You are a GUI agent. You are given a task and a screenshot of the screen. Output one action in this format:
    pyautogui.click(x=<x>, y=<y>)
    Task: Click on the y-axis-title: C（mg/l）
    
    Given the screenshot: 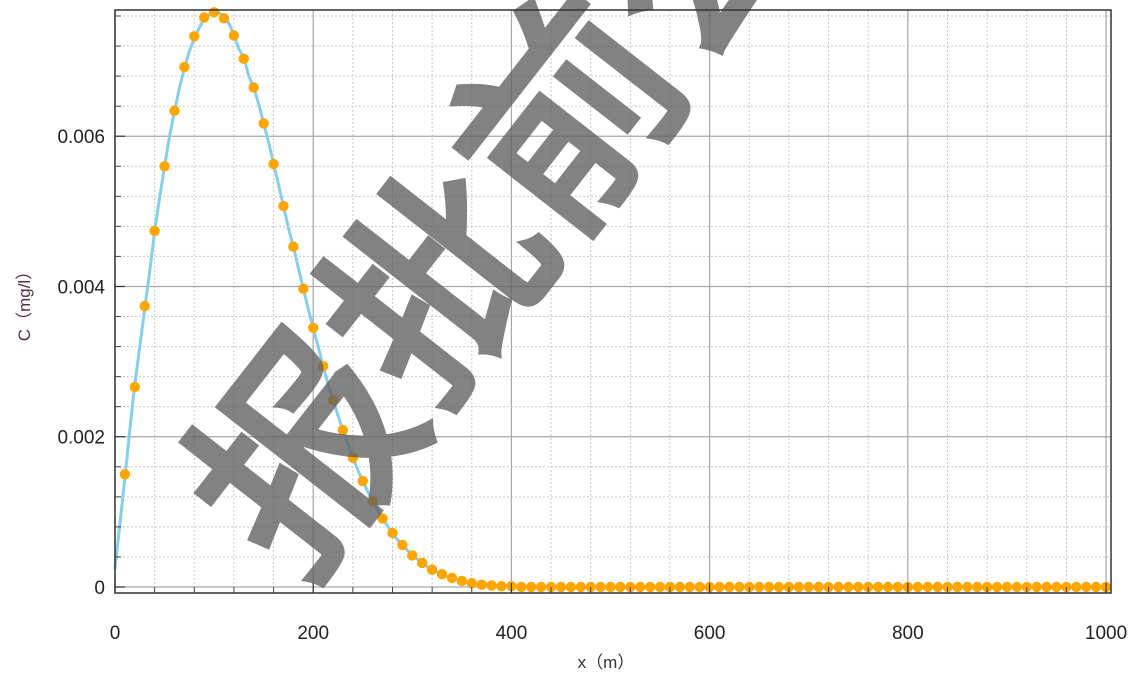 What is the action you would take?
    pyautogui.click(x=24, y=302)
    